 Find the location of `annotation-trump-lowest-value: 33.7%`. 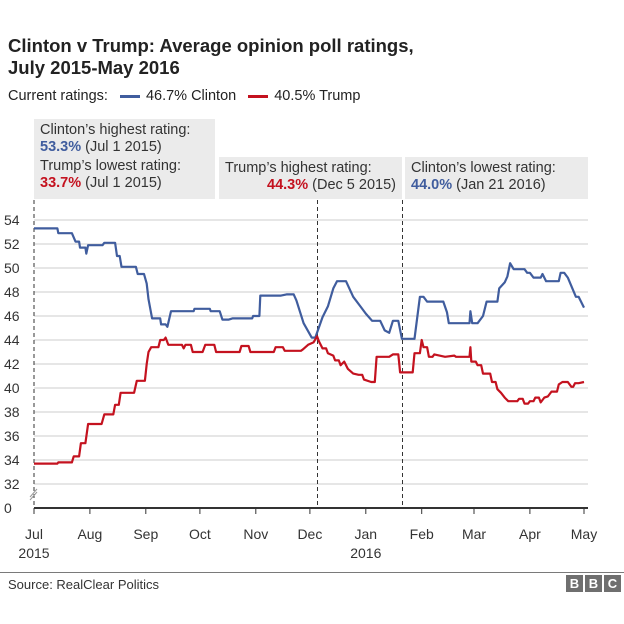

annotation-trump-lowest-value: 33.7% is located at coordinates (61, 183).